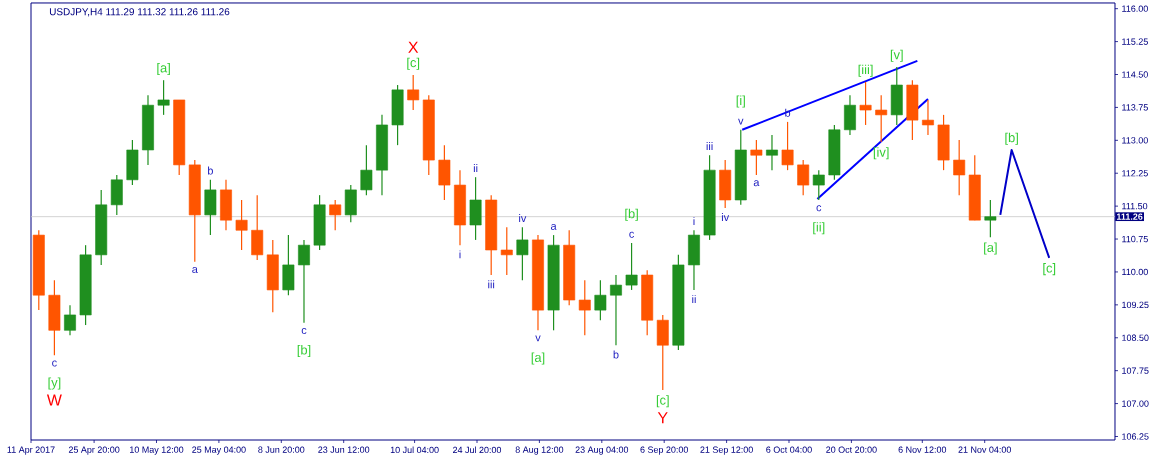 The width and height of the screenshot is (1155, 461). I want to click on y-tick-label: 110.00, so click(1135, 272).